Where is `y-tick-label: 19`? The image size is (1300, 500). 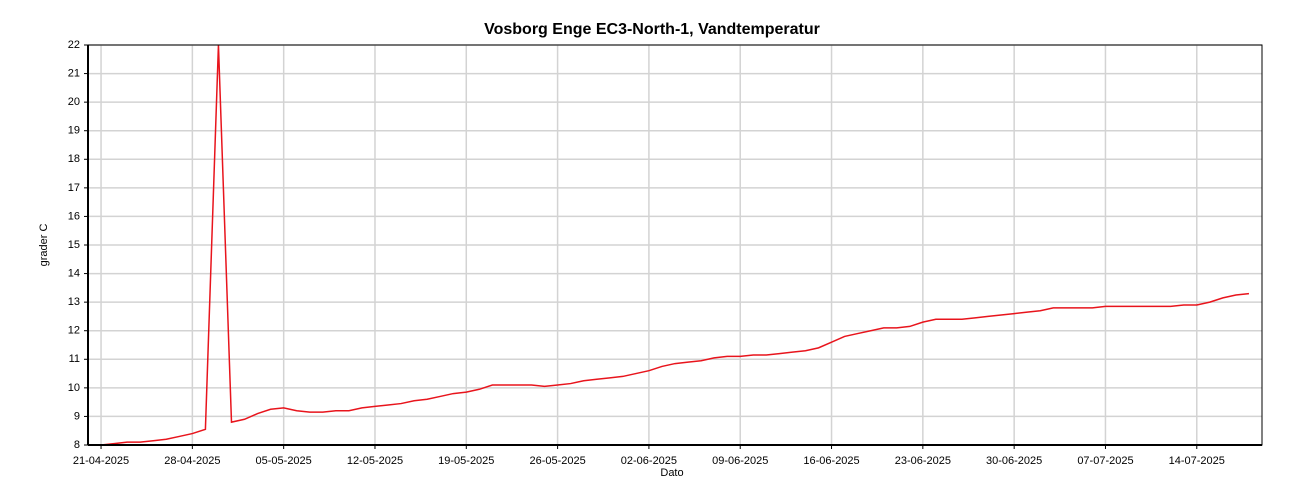
y-tick-label: 19 is located at coordinates (74, 131).